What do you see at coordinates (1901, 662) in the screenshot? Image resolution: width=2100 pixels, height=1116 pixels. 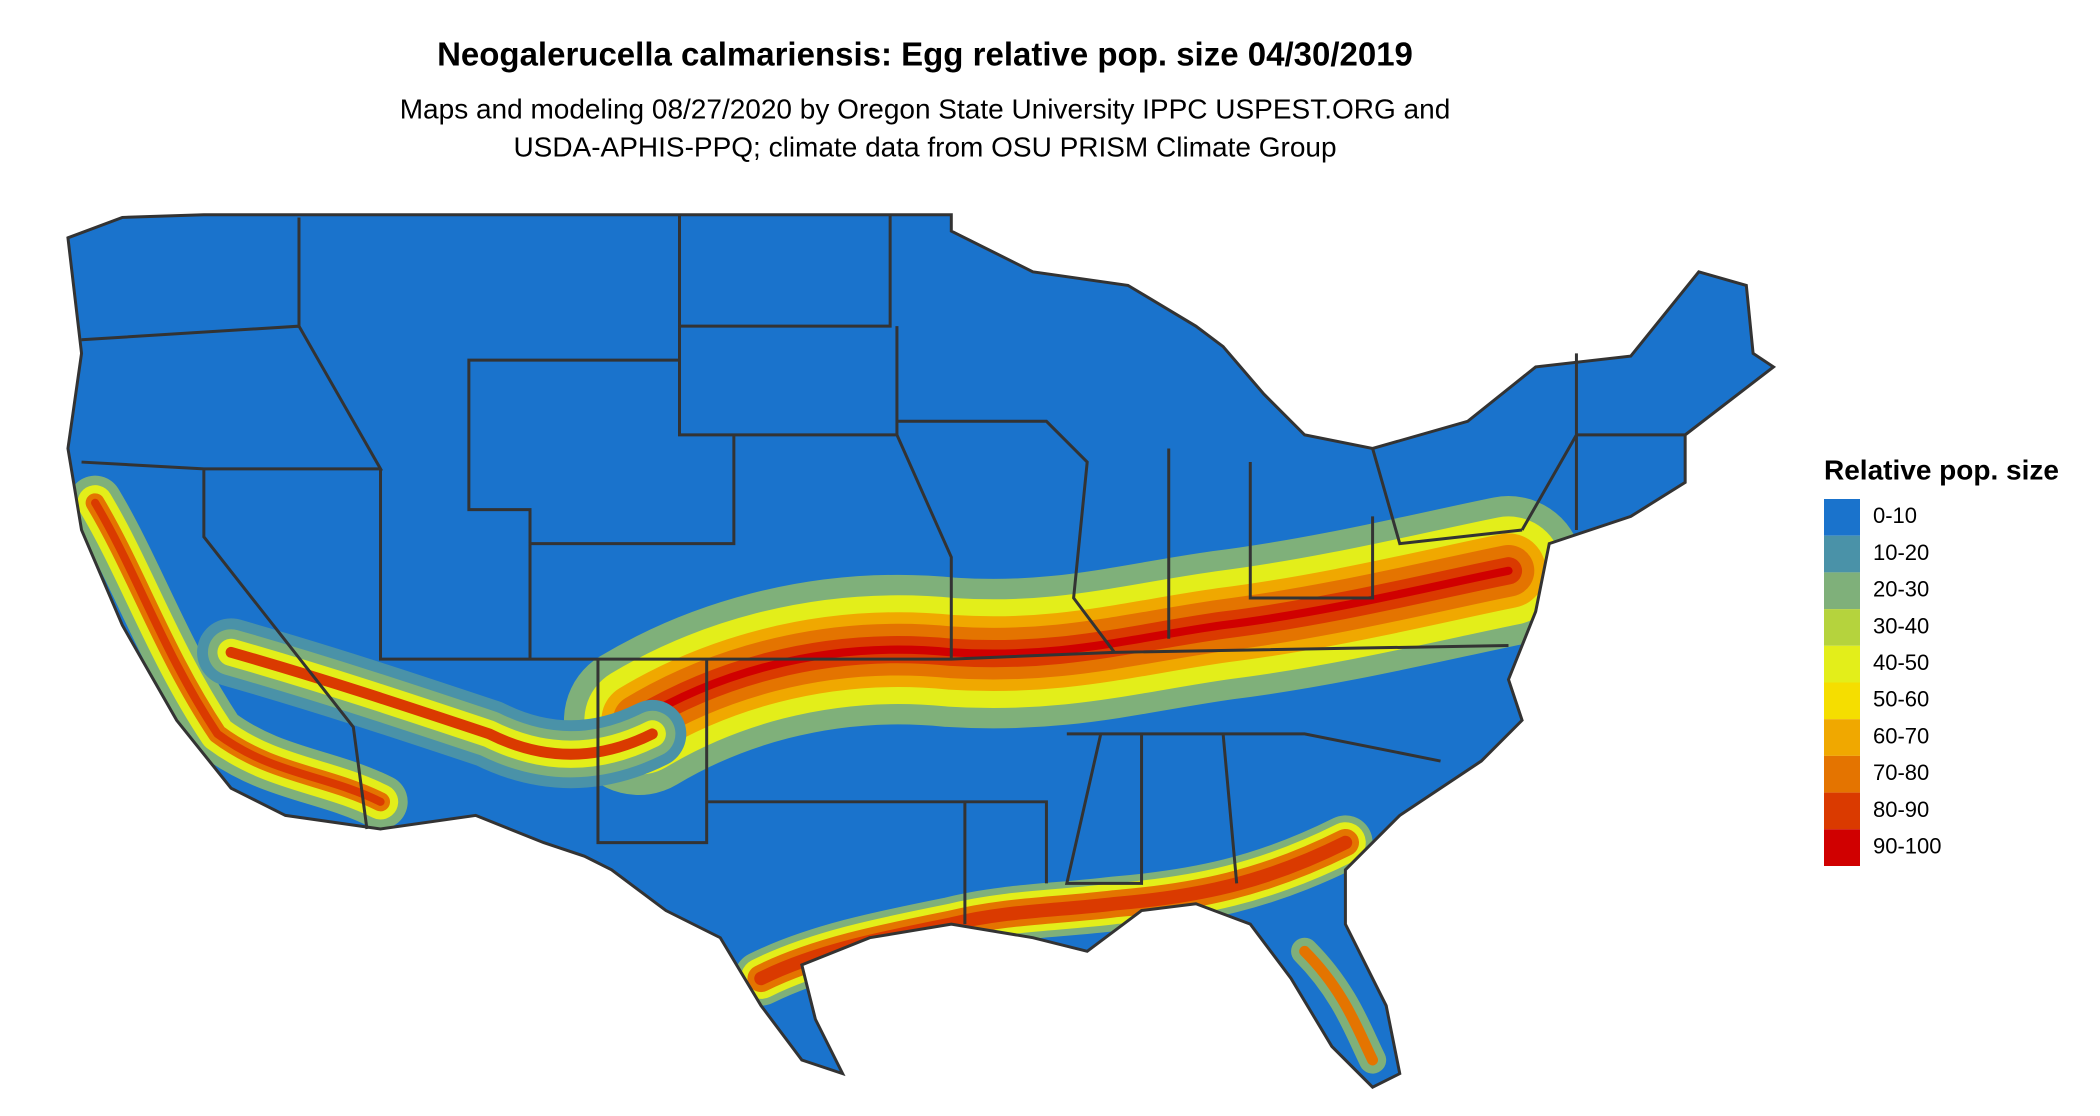 I see `legend-label: 40-50` at bounding box center [1901, 662].